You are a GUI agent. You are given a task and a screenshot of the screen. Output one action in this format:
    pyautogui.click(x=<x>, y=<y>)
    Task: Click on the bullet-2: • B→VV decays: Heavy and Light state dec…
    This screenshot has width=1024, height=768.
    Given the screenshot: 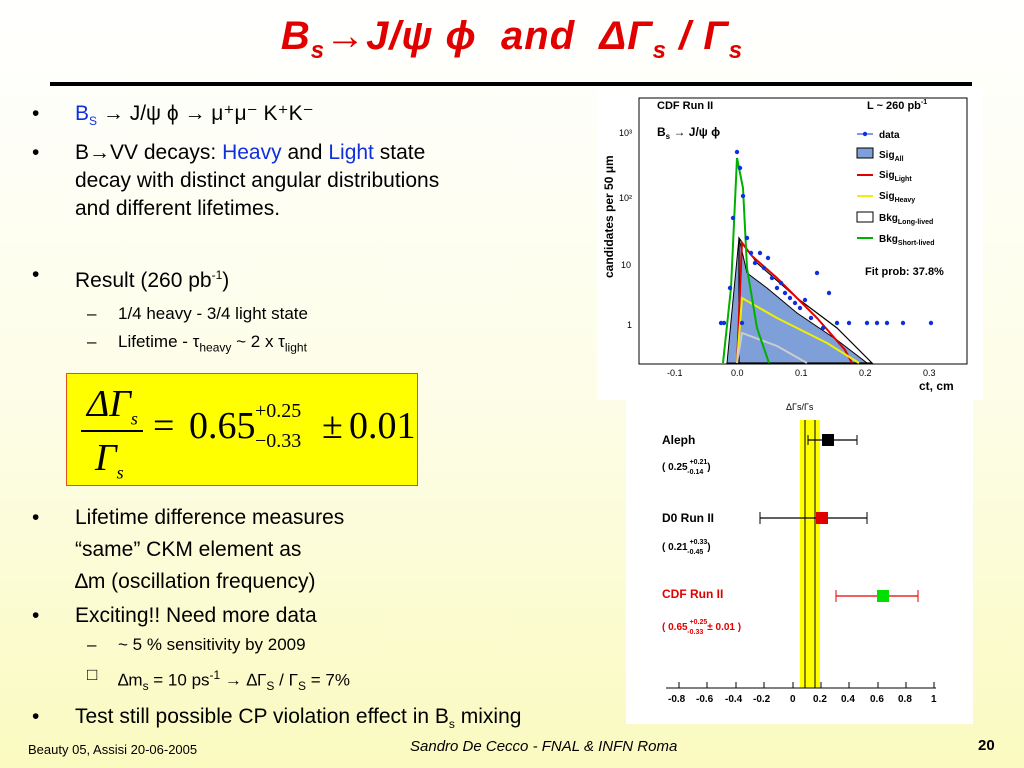 What is the action you would take?
    pyautogui.click(x=236, y=181)
    